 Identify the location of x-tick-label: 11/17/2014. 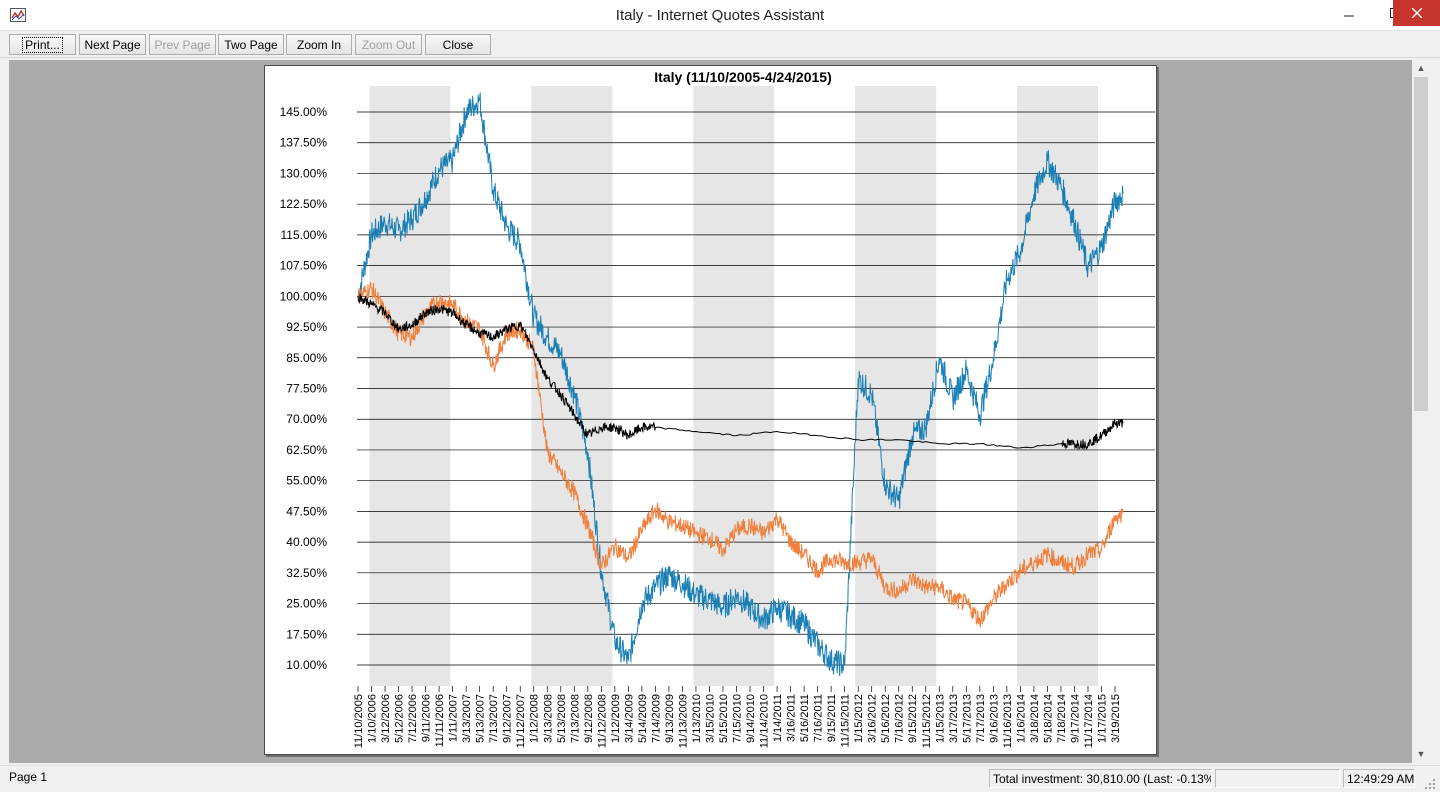
(1089, 721).